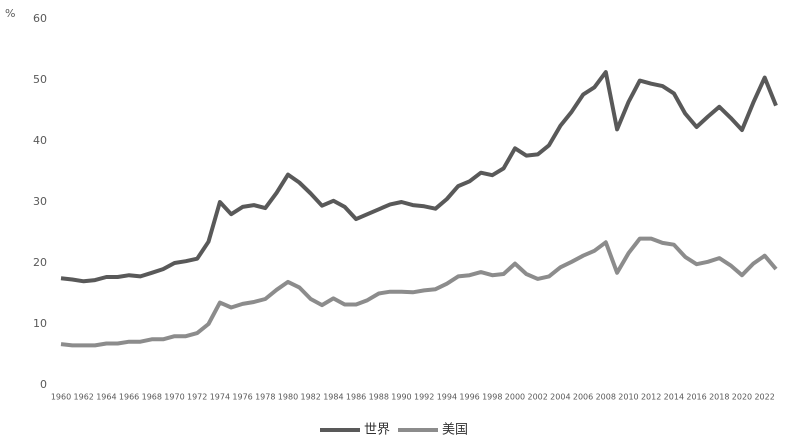 The width and height of the screenshot is (793, 445). I want to click on legend-label: 世界, so click(377, 430).